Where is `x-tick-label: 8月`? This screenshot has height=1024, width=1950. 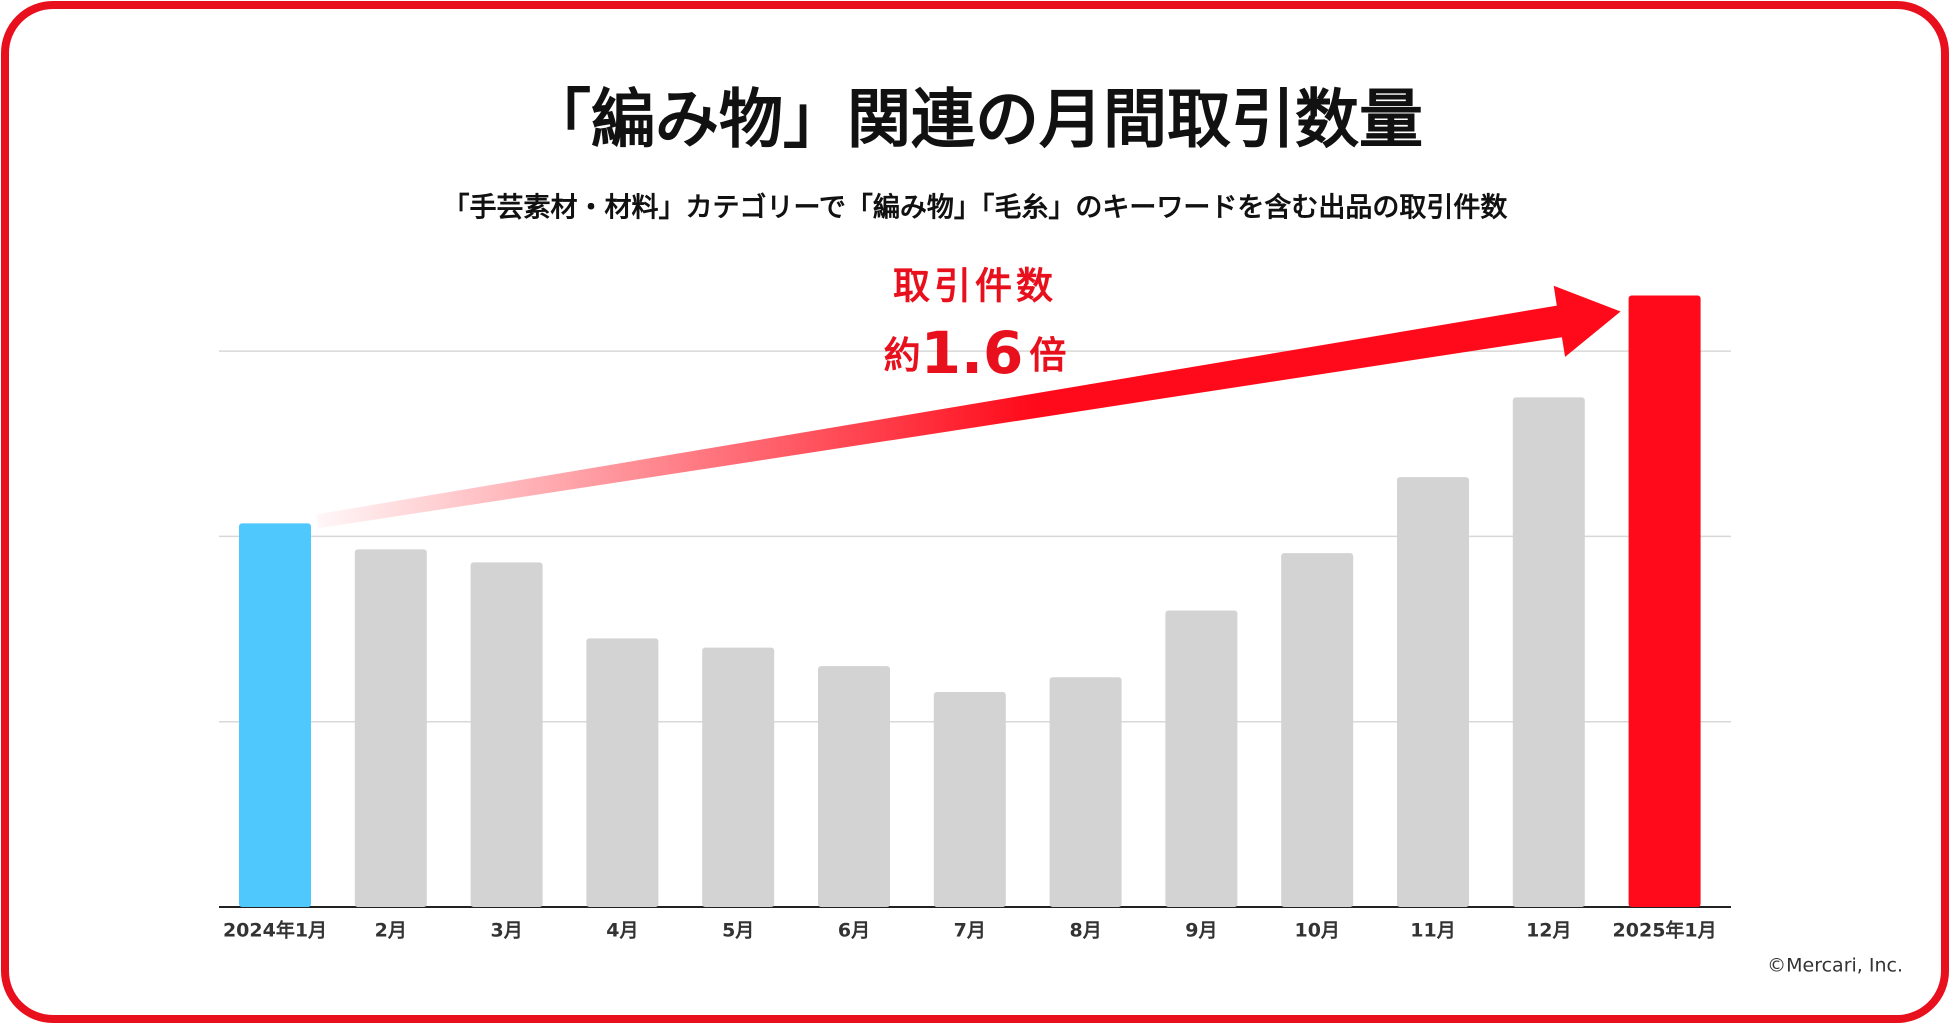
x-tick-label: 8月 is located at coordinates (1085, 931).